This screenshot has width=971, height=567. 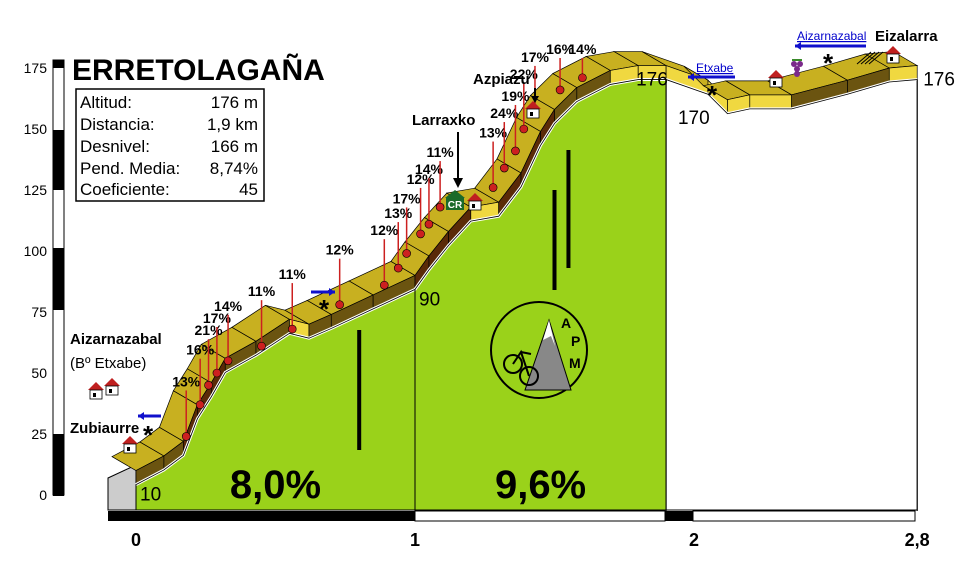 What do you see at coordinates (39, 434) in the screenshot?
I see `y-tick-label: 25` at bounding box center [39, 434].